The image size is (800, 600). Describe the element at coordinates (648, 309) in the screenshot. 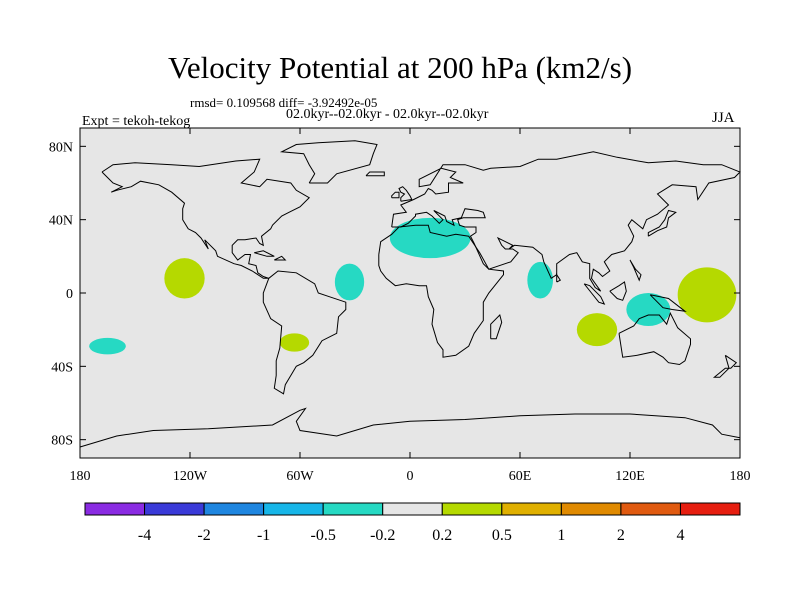

I see `anomaly-indonesia-negative` at that location.